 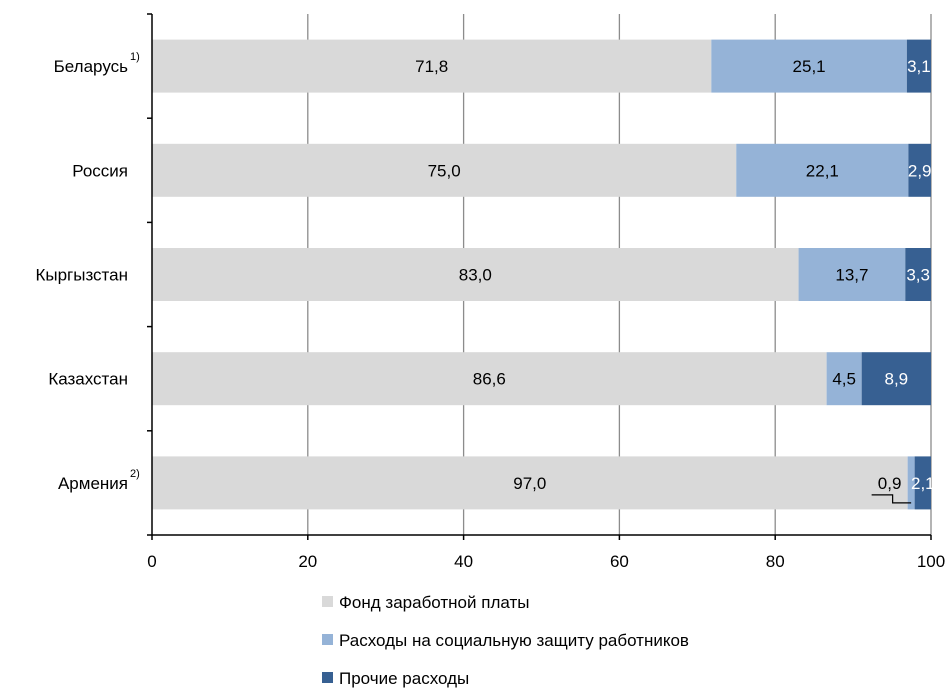 I want to click on data-label: 22,1, so click(x=822, y=170).